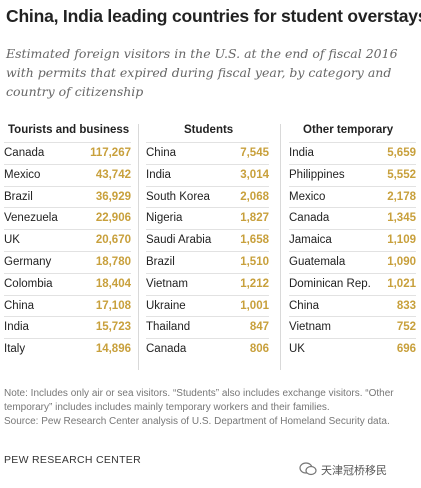 The height and width of the screenshot is (488, 421). I want to click on table-row: Mexico 2,178, so click(352, 196).